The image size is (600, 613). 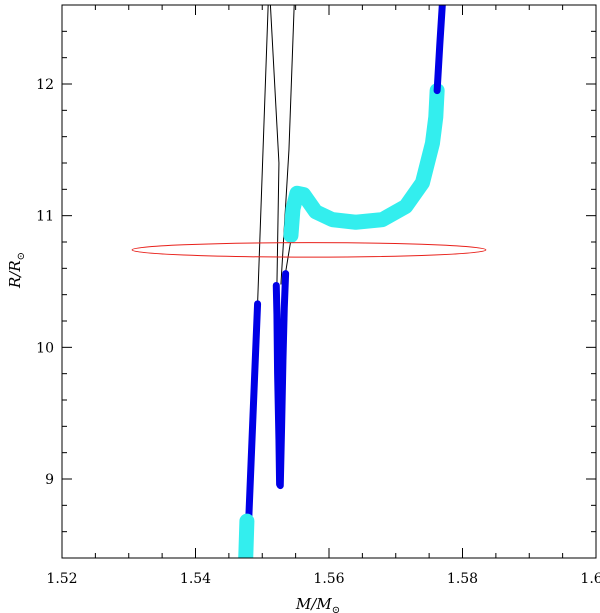 I want to click on y-tick-label: 10, so click(x=45, y=348).